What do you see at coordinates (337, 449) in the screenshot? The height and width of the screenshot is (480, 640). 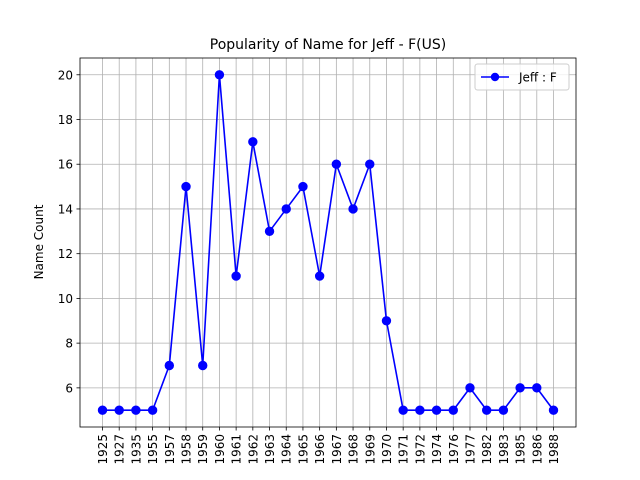 I see `x-tick-label: 1967` at bounding box center [337, 449].